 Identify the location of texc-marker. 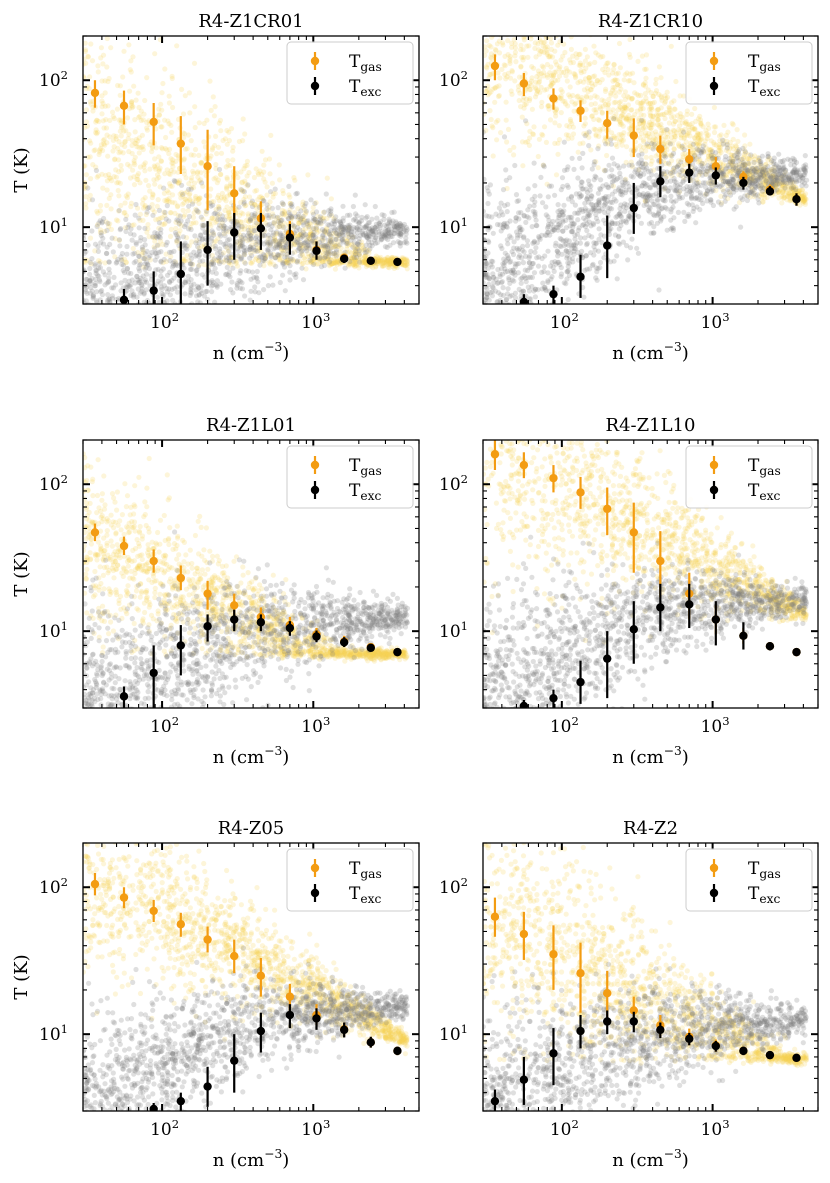
(316, 251).